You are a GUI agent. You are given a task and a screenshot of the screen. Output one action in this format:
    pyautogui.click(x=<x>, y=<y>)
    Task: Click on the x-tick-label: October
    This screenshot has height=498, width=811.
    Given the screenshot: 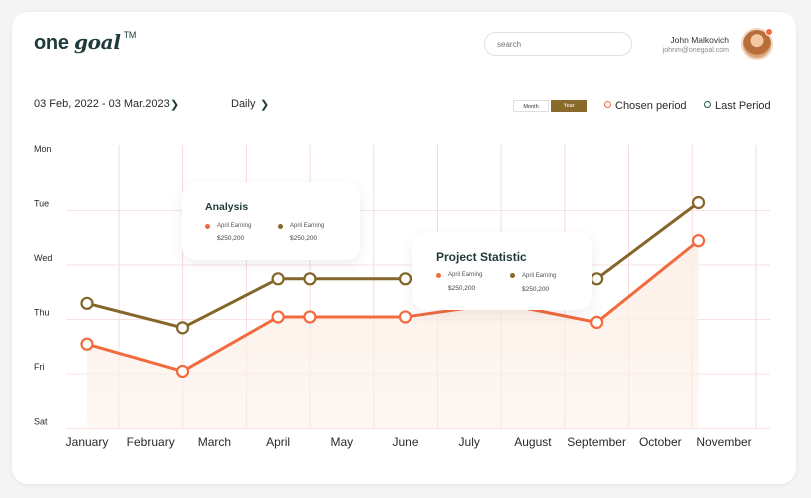 What is the action you would take?
    pyautogui.click(x=660, y=442)
    